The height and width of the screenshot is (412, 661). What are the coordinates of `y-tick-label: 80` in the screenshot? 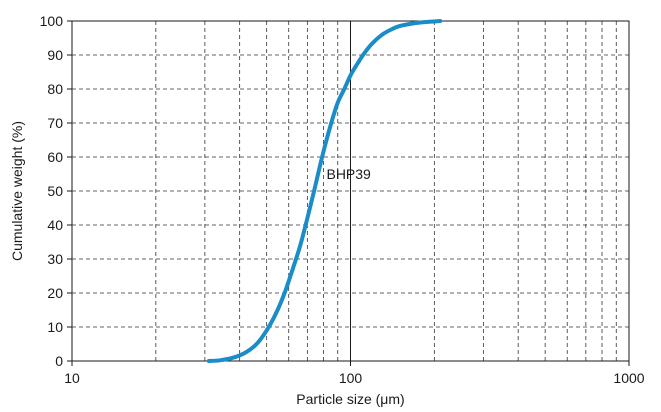 It's located at (55, 89).